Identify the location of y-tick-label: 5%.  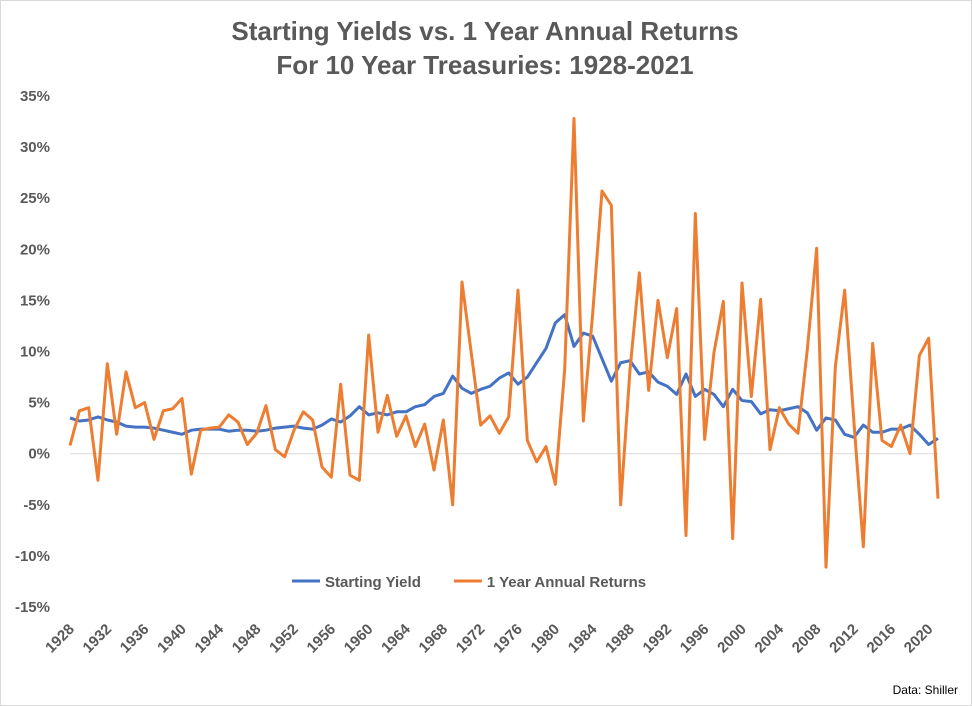
(39, 403).